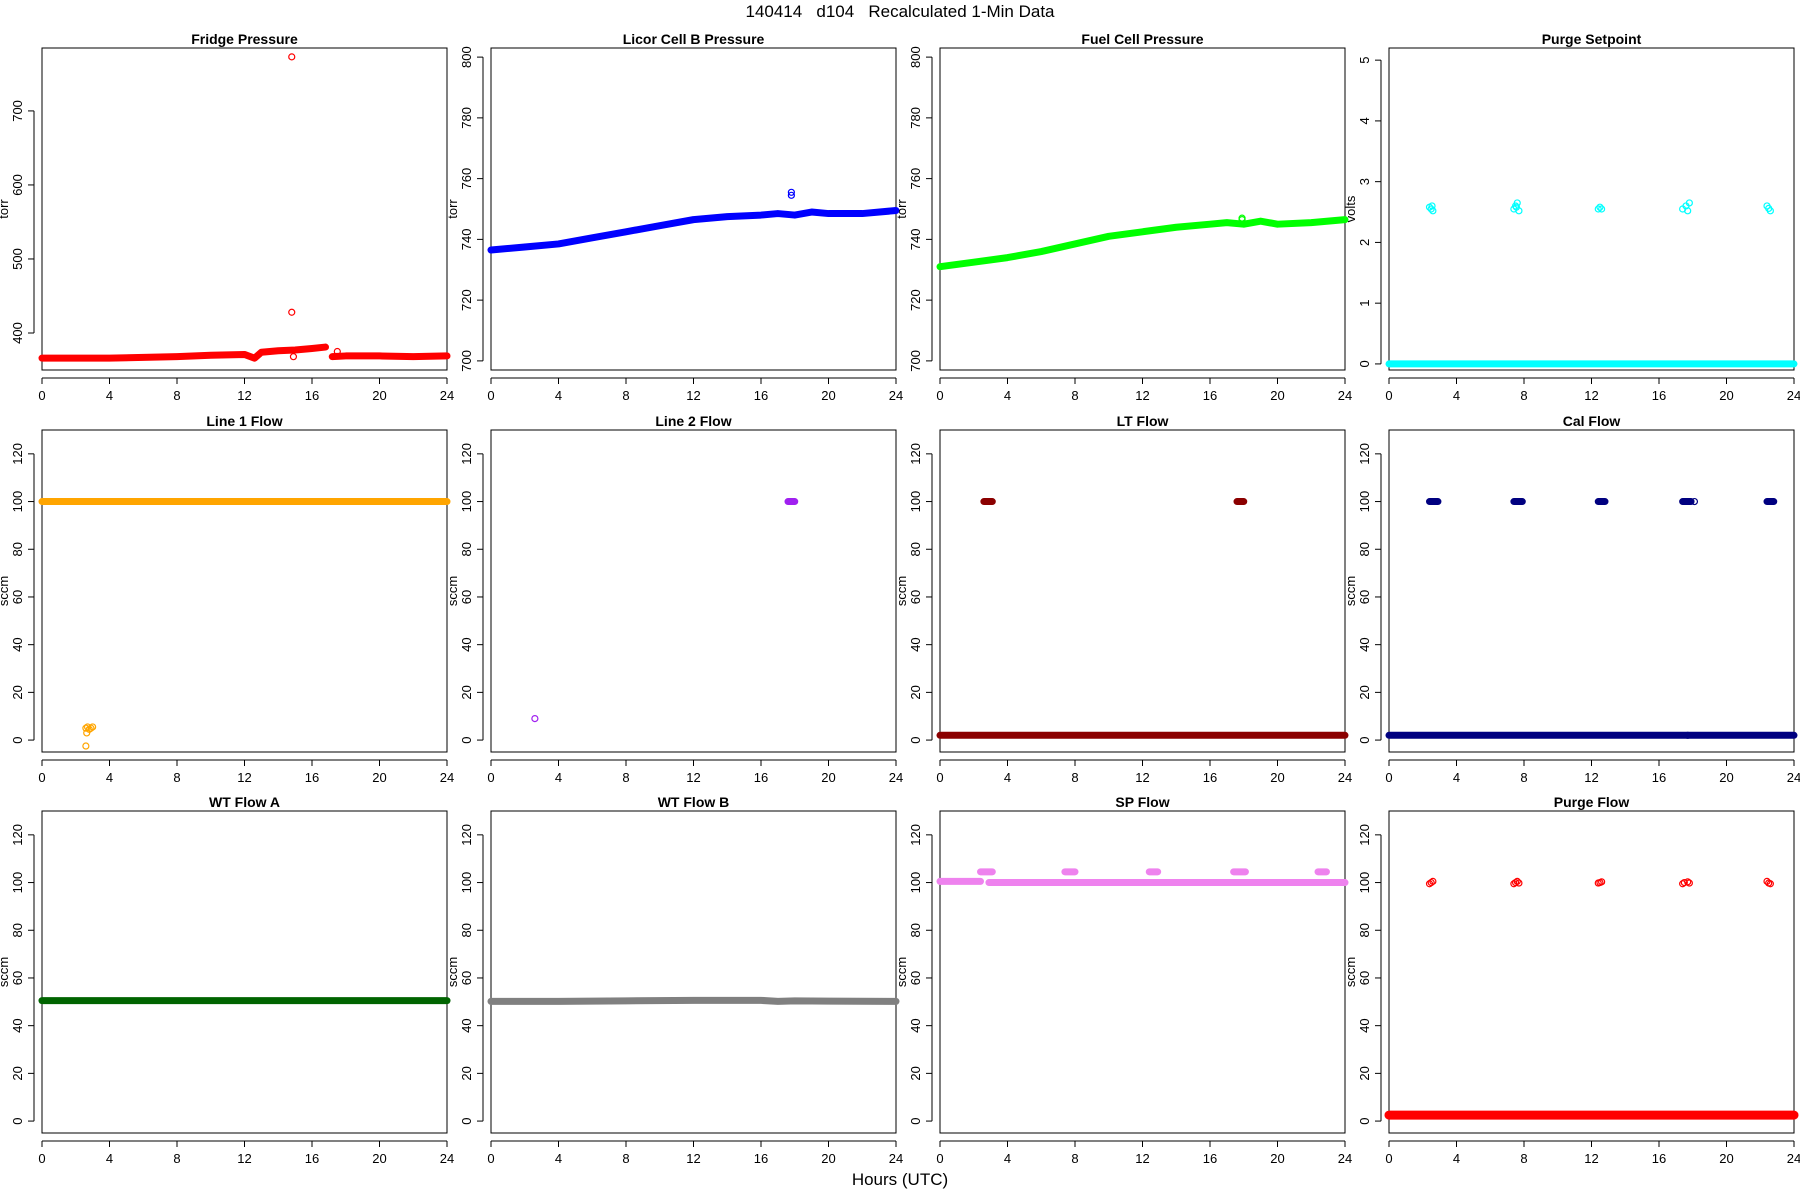 The height and width of the screenshot is (1200, 1800). I want to click on y-tick-label: 20, so click(17, 692).